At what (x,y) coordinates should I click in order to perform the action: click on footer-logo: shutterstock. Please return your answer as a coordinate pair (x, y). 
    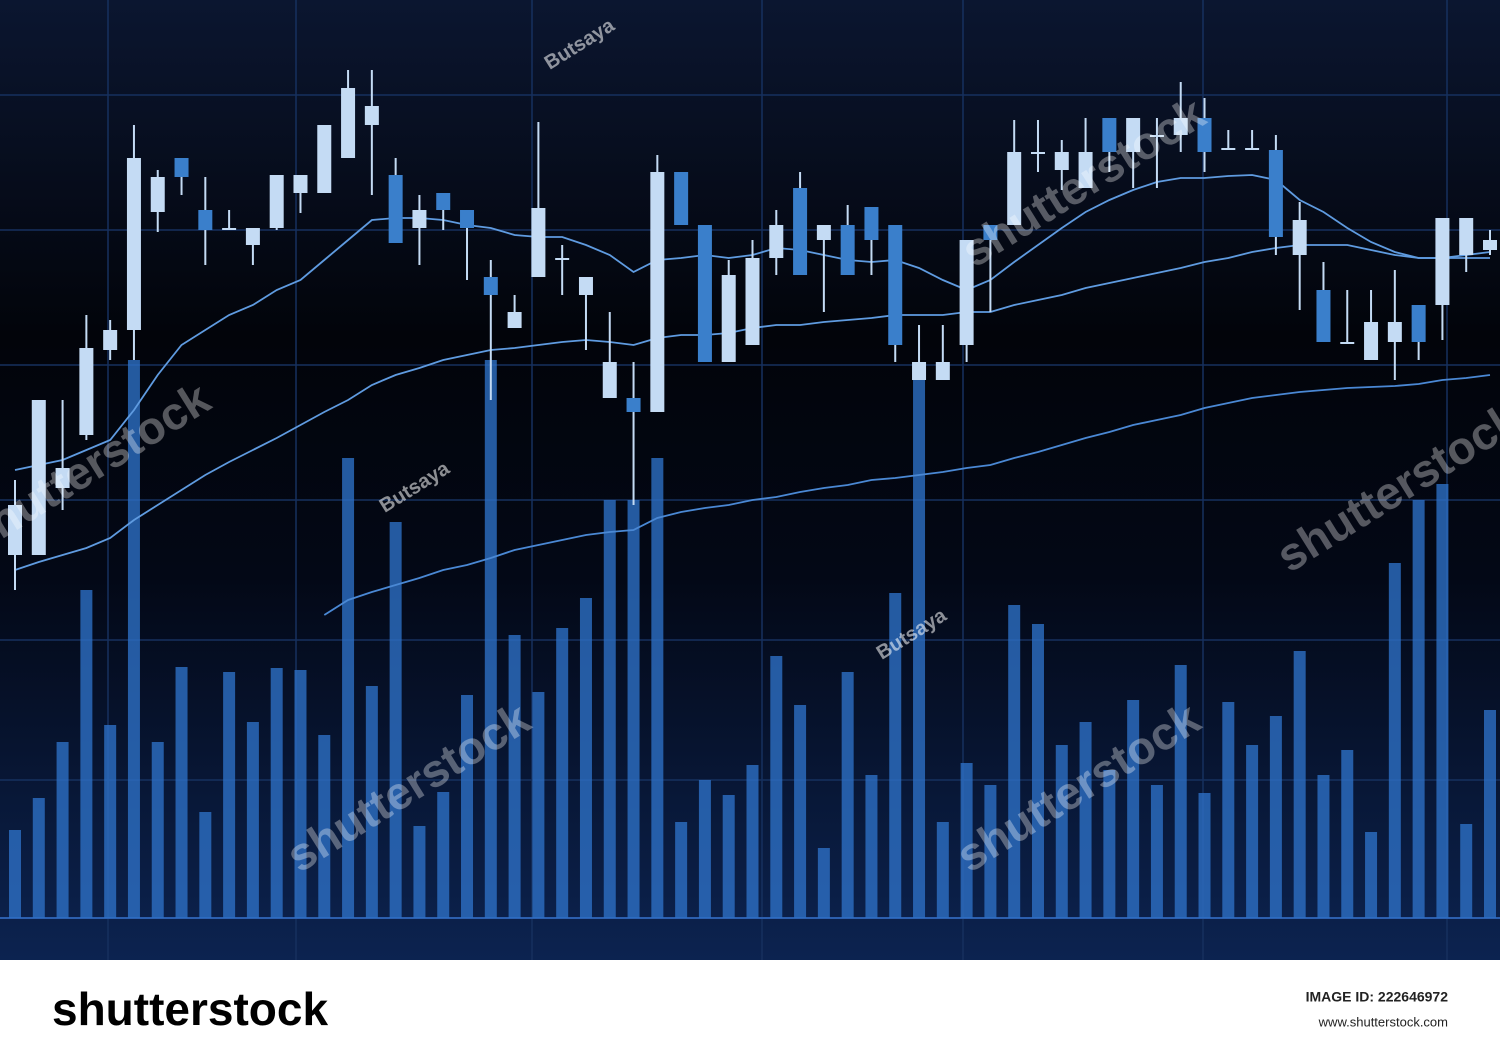
    Looking at the image, I should click on (190, 1009).